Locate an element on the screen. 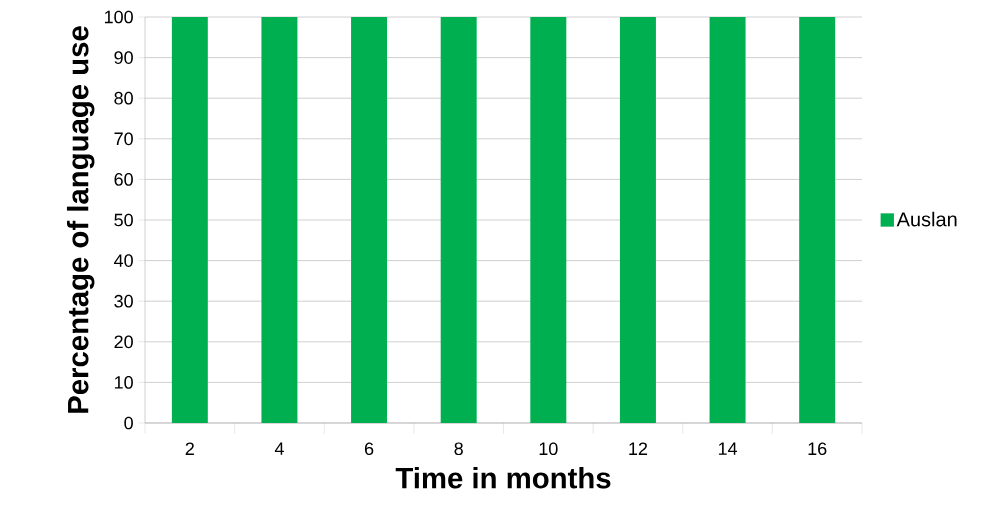 The image size is (1007, 515). y-axis-title: Percentage of language use is located at coordinates (80, 219).